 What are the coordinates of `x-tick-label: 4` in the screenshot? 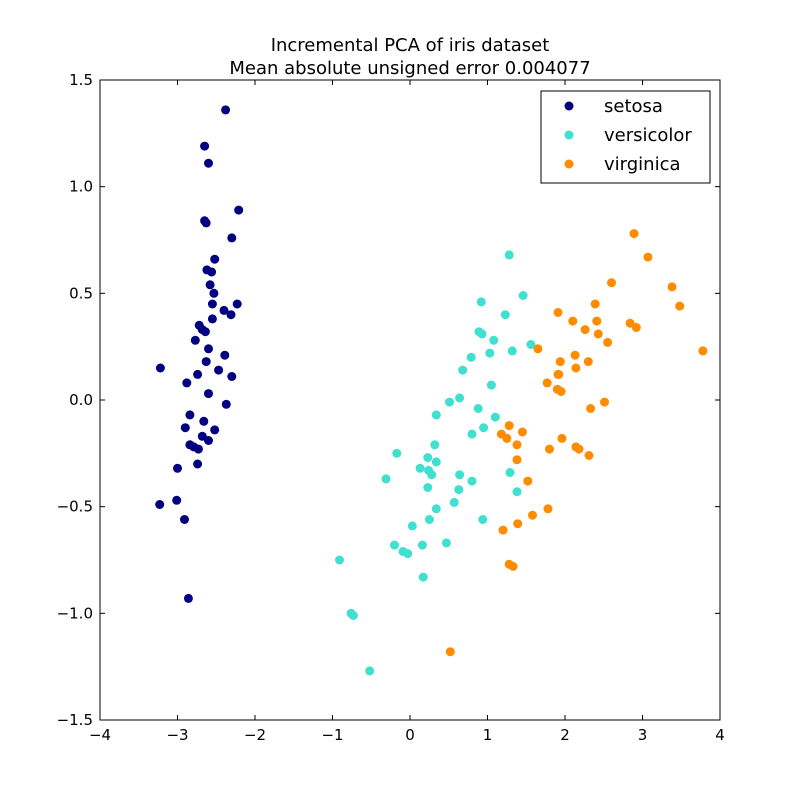 It's located at (720, 735).